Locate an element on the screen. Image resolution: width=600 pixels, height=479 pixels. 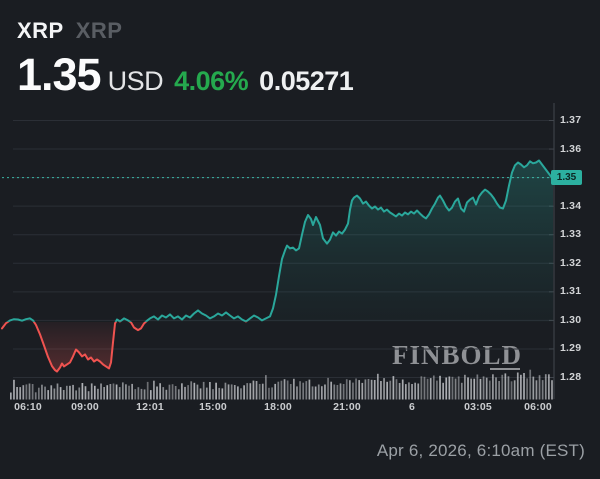
x-axis-label: 12:01 is located at coordinates (150, 407).